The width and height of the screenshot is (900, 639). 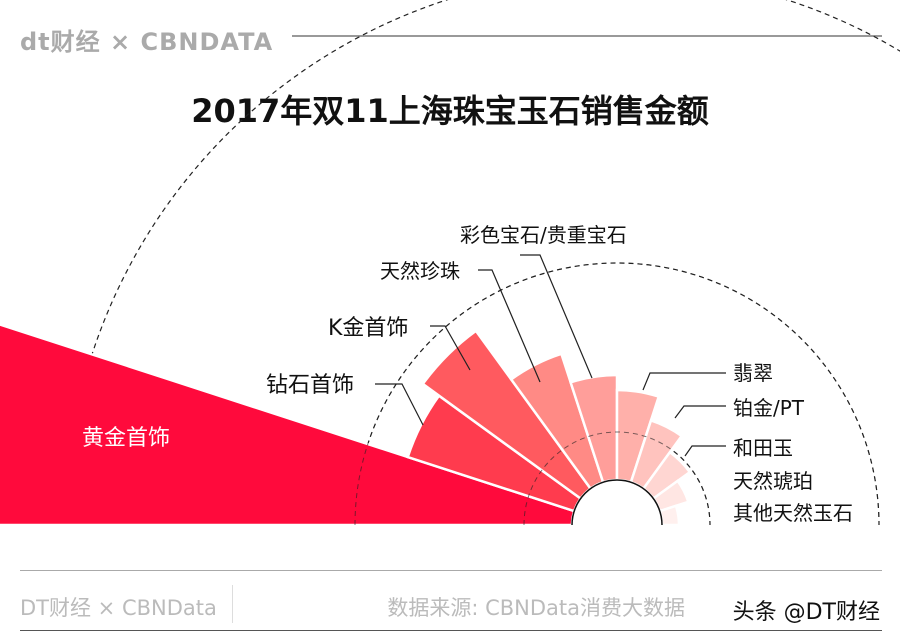 What do you see at coordinates (450, 111) in the screenshot?
I see `chart-title: 2017年双11上海珠宝玉石销售金额` at bounding box center [450, 111].